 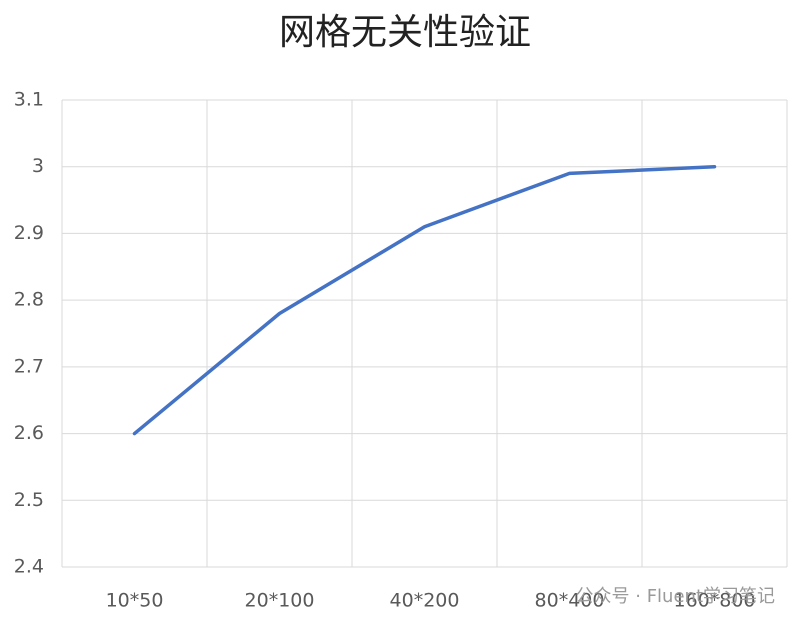 What do you see at coordinates (29, 366) in the screenshot?
I see `y-tick-label: 2.7` at bounding box center [29, 366].